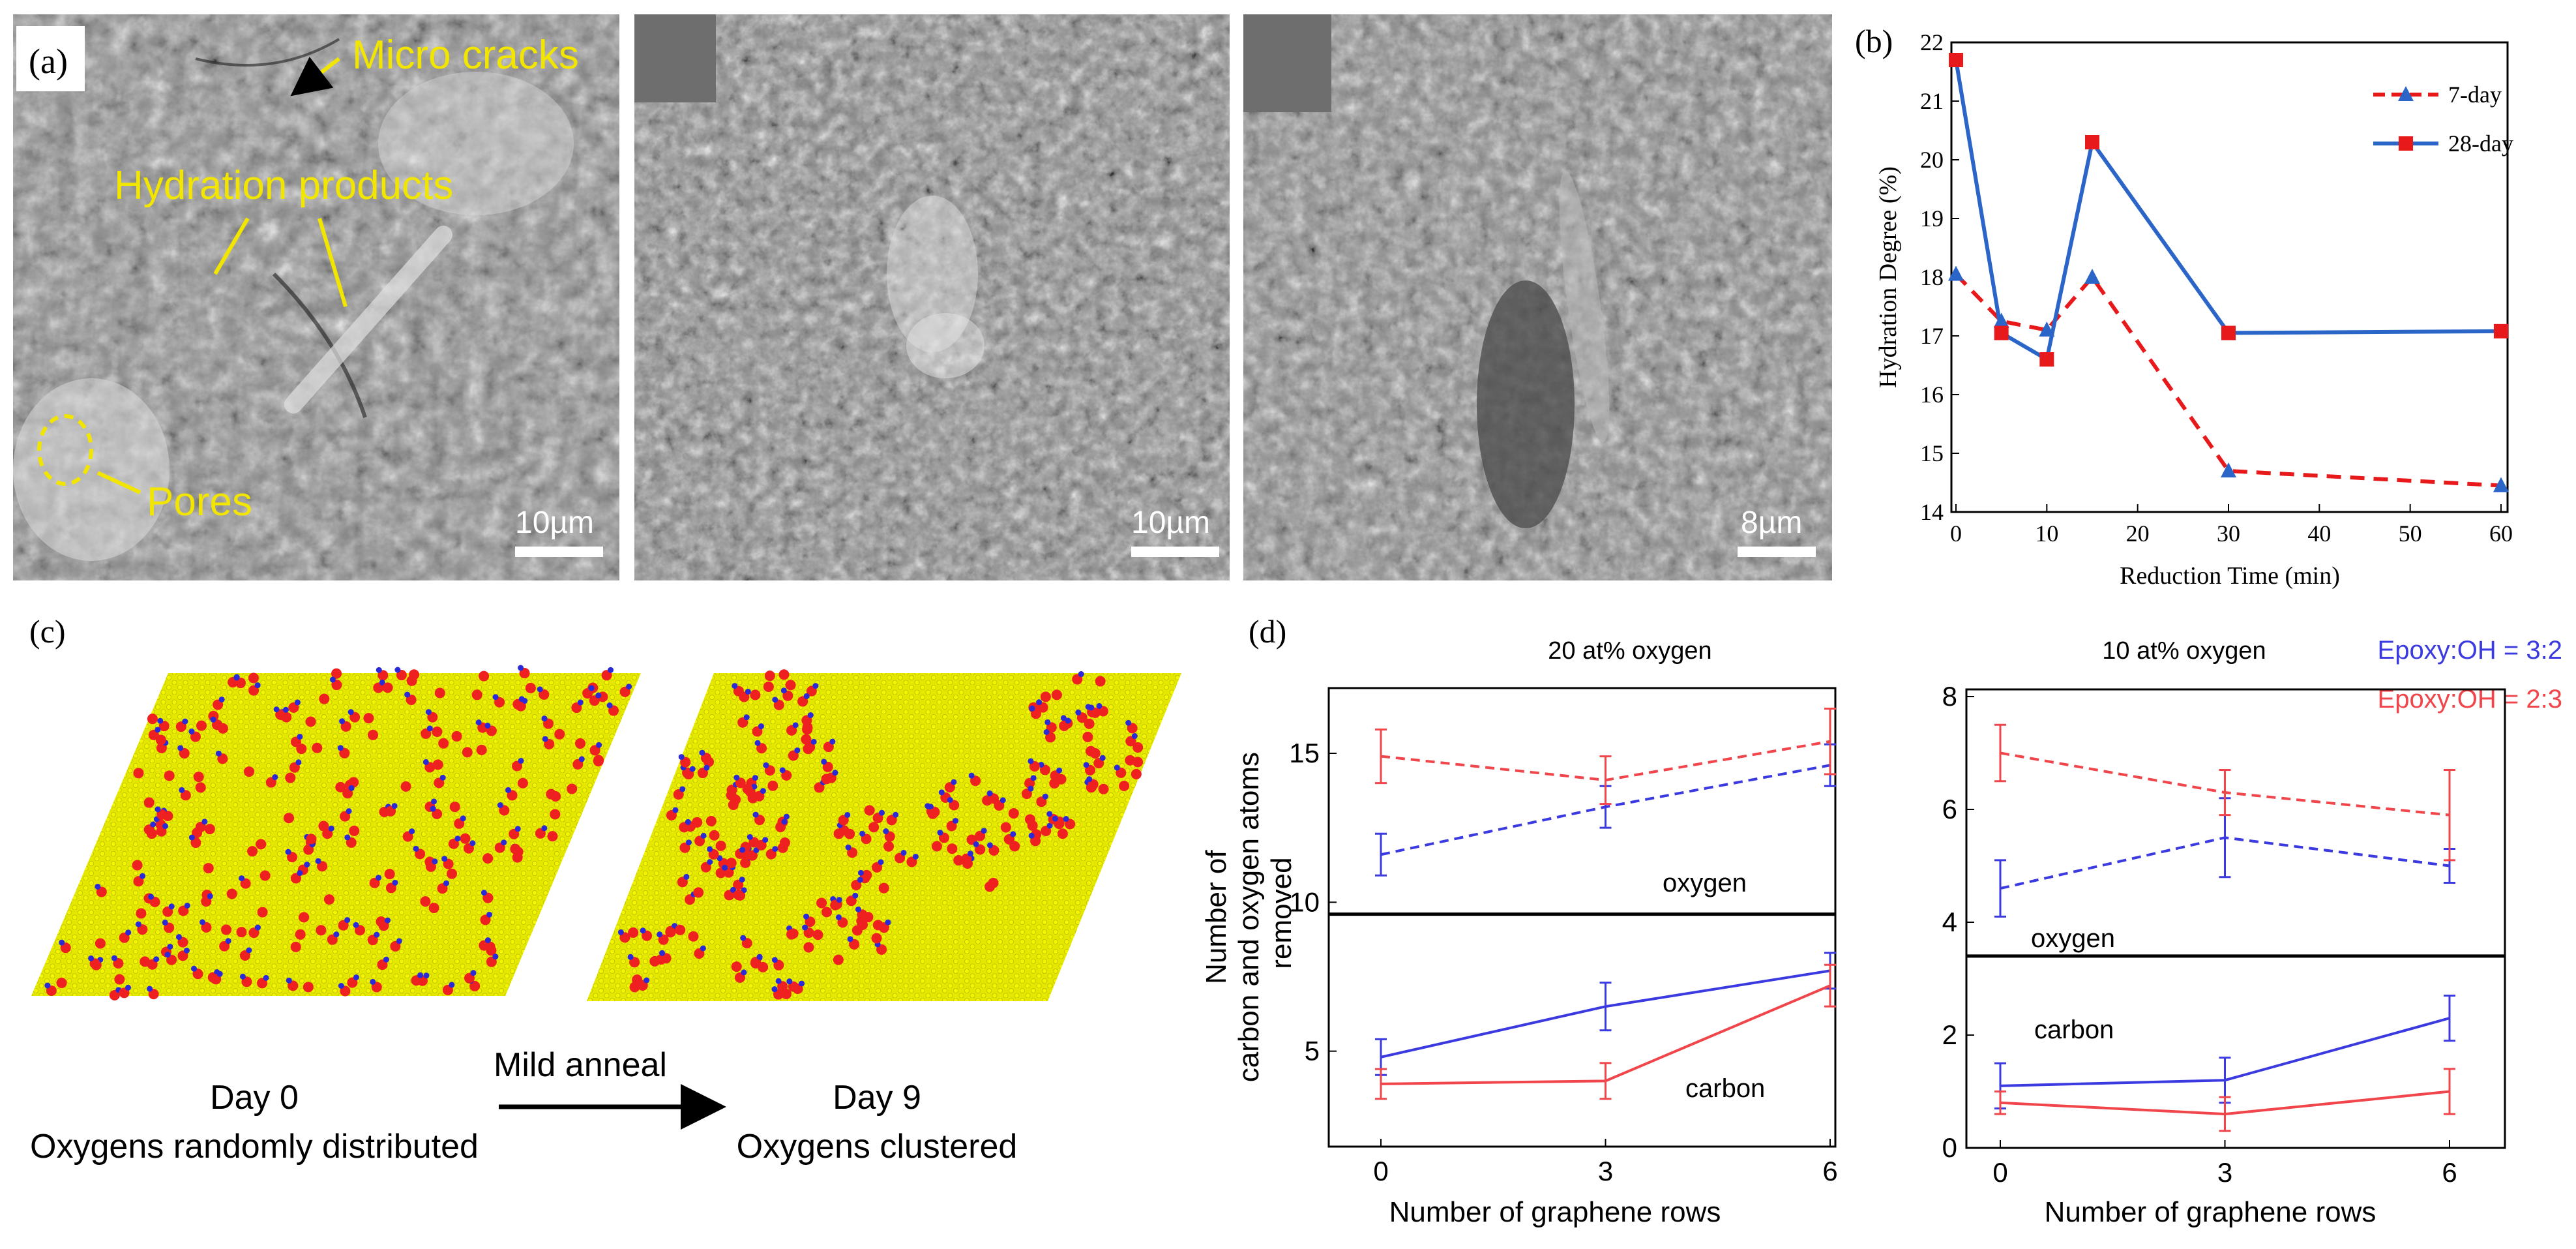  I want to click on y-tick-label: 14, so click(1932, 512).